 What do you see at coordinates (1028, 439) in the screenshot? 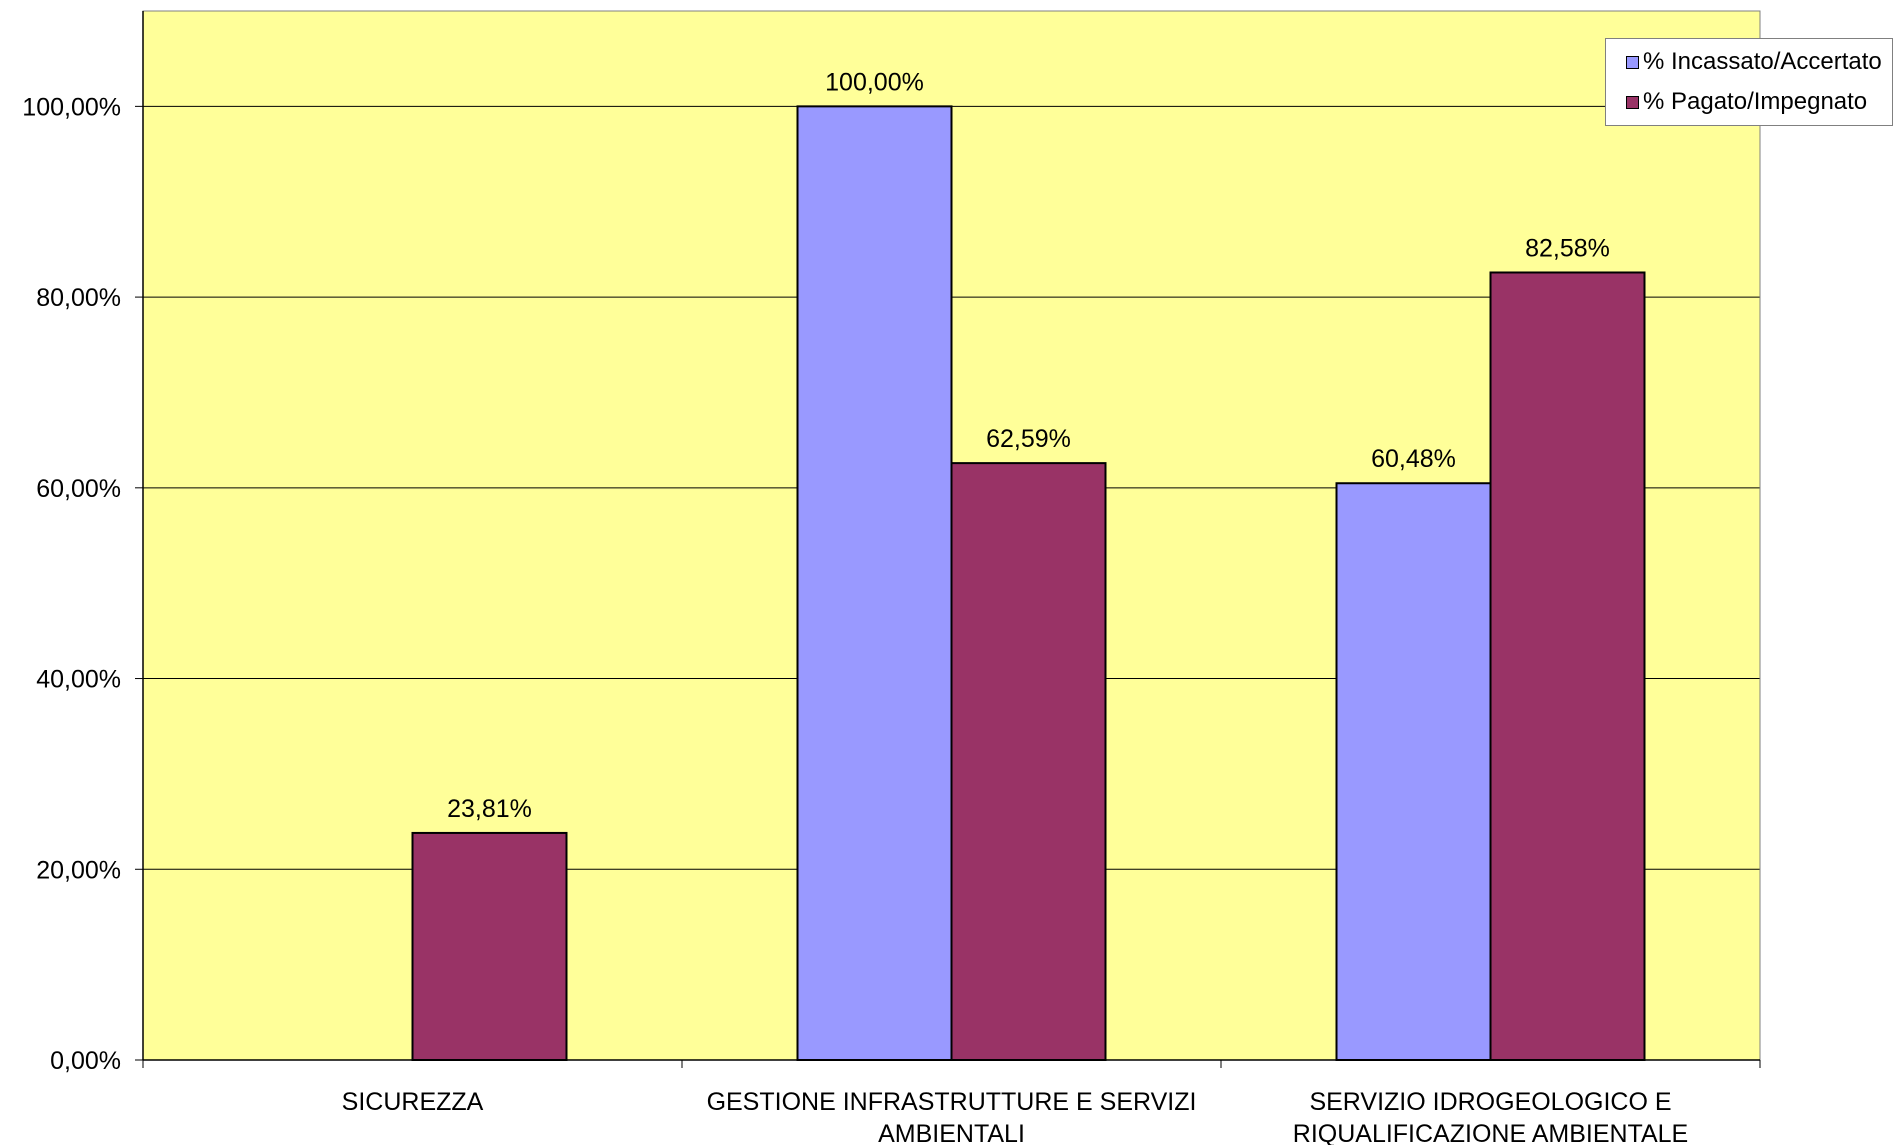
I see `data-label: 62,59%` at bounding box center [1028, 439].